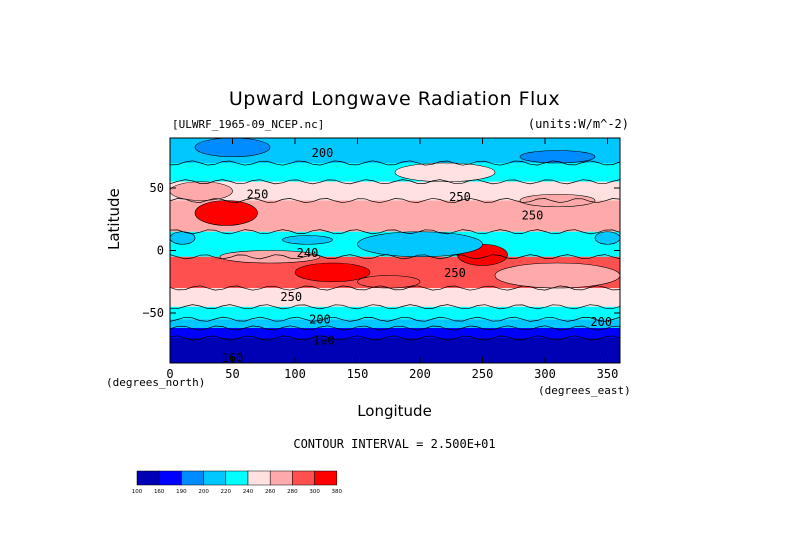  What do you see at coordinates (578, 124) in the screenshot?
I see `units-label: (units:W/m^-2)` at bounding box center [578, 124].